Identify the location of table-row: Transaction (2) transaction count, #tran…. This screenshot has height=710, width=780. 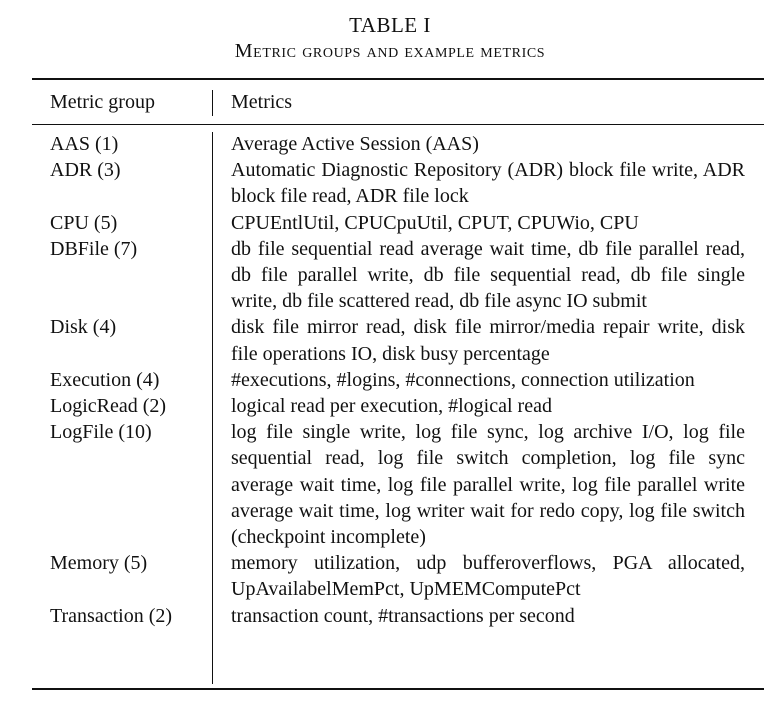
(390, 616).